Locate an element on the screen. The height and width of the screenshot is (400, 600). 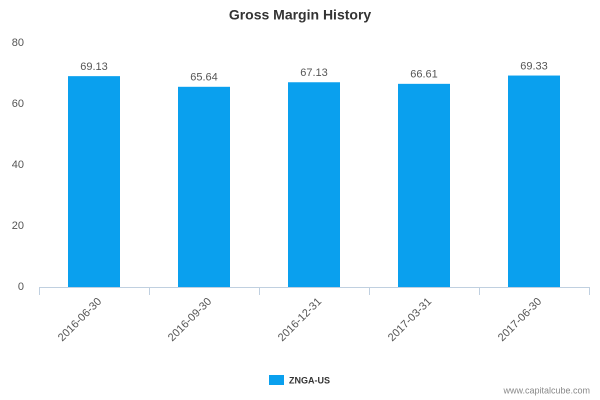
legend-label: ZNGA-US is located at coordinates (309, 380).